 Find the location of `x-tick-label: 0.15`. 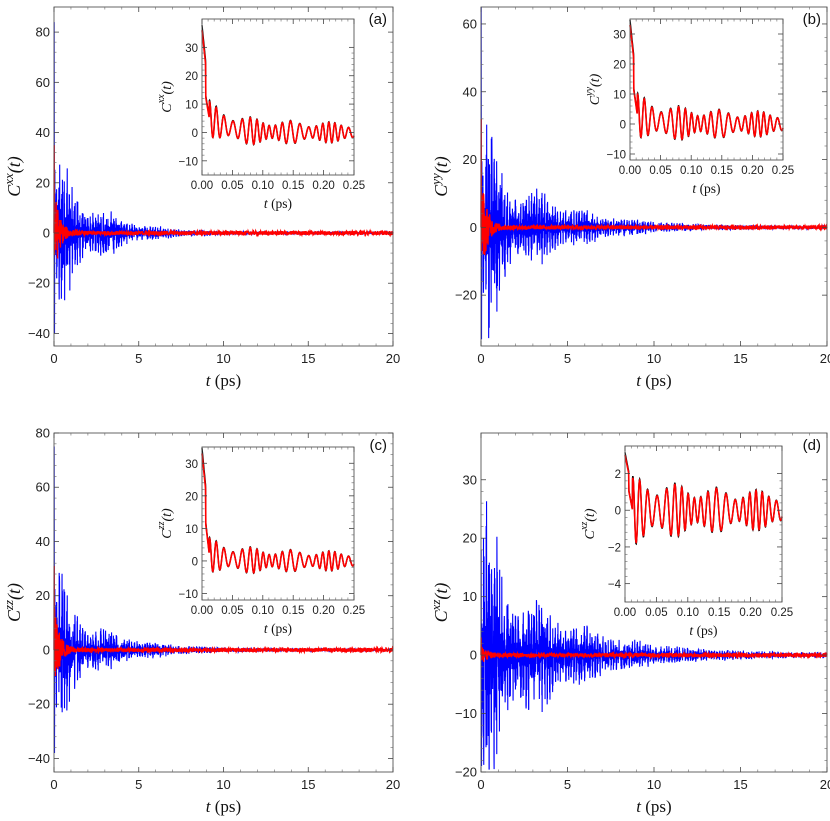

x-tick-label: 0.15 is located at coordinates (719, 613).